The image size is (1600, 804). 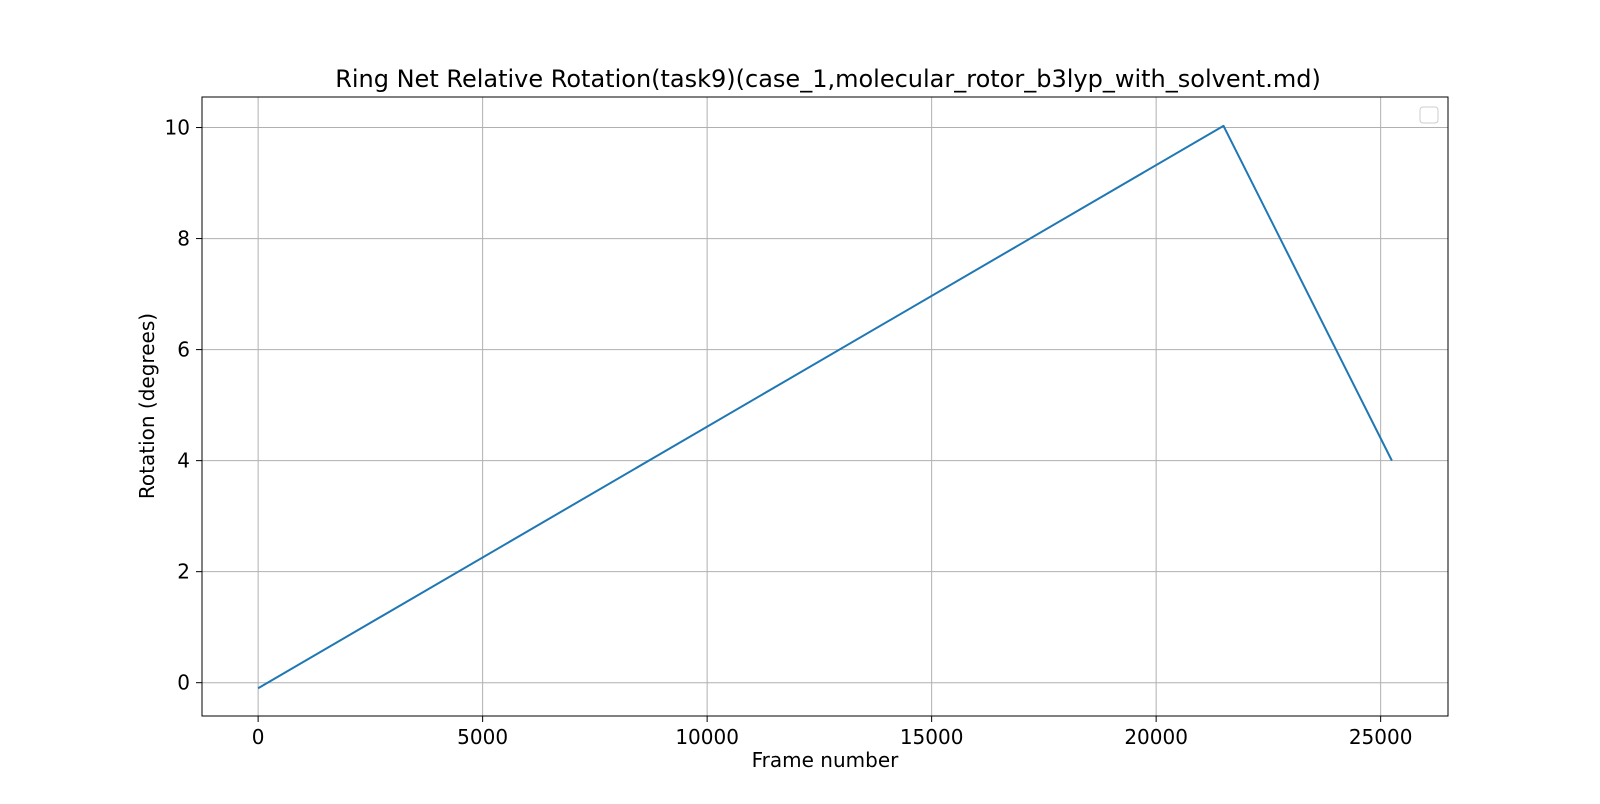 I want to click on x-tick-label: 20000, so click(x=1156, y=737).